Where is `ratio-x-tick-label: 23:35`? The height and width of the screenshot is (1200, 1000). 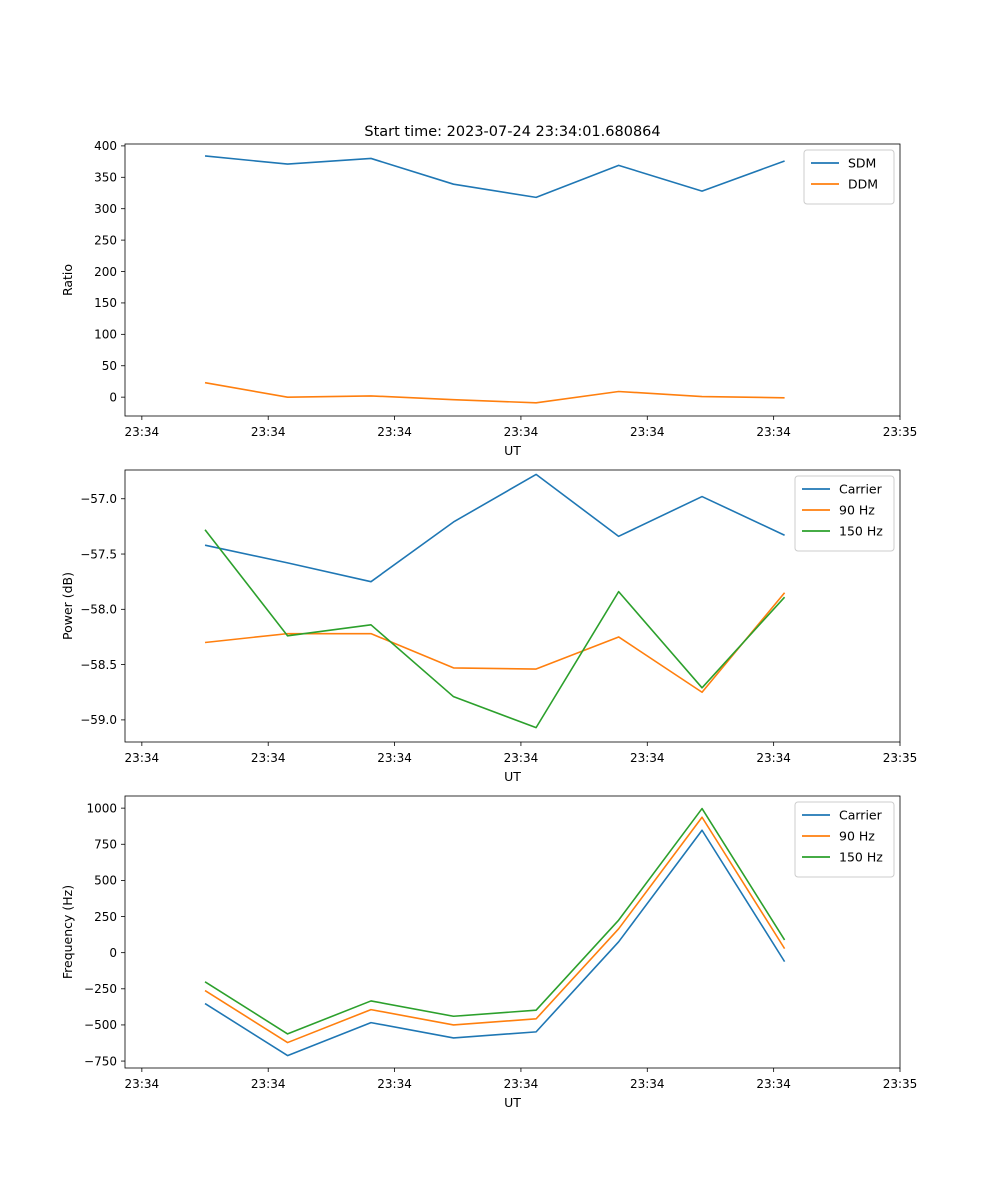
ratio-x-tick-label: 23:35 is located at coordinates (900, 432).